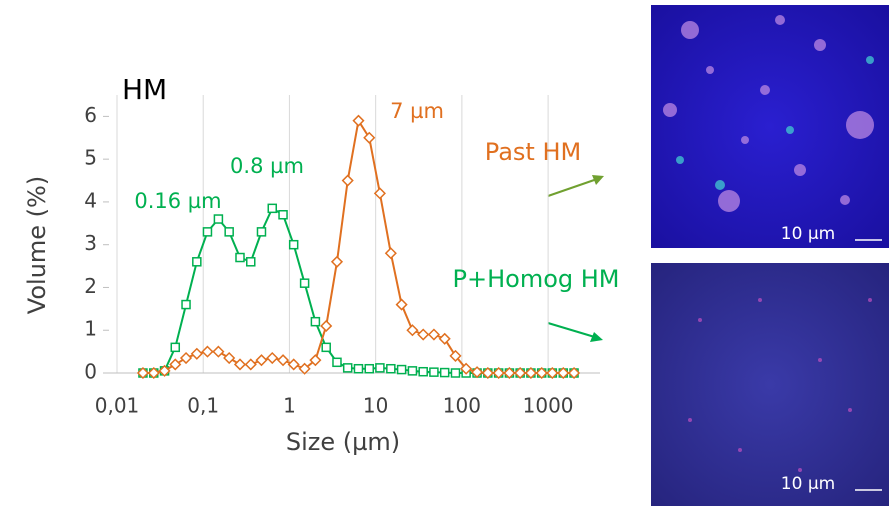 This screenshot has width=890, height=506. What do you see at coordinates (462, 406) in the screenshot?
I see `x-tick-label: 100` at bounding box center [462, 406].